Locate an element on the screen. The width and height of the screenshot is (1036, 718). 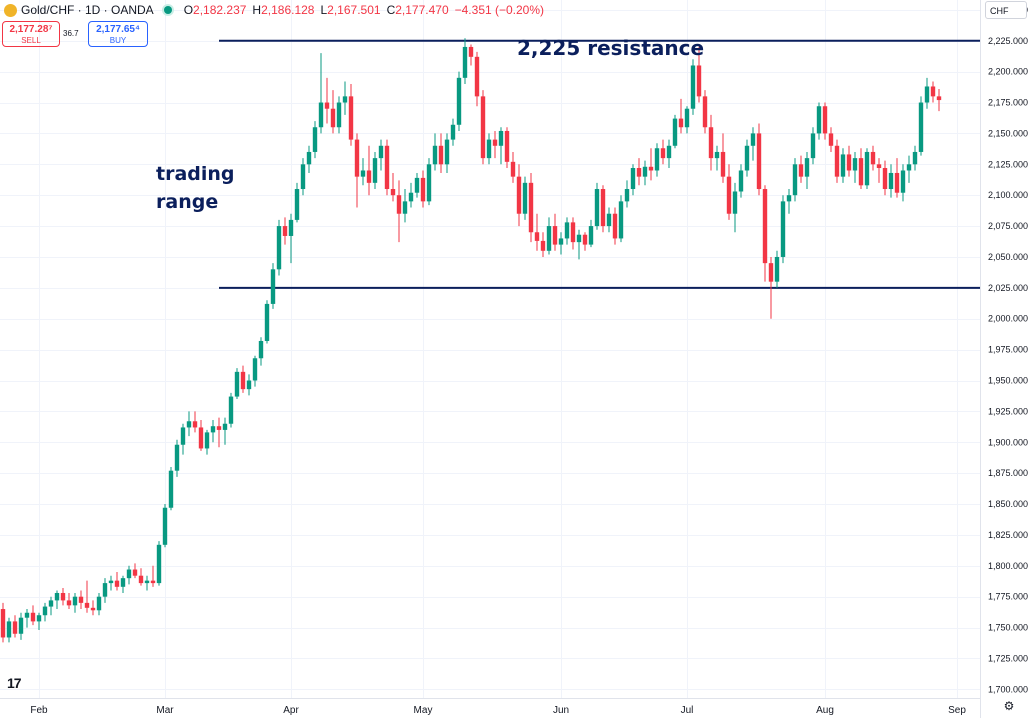
price-tick-label: 1,725.000 is located at coordinates (1008, 658).